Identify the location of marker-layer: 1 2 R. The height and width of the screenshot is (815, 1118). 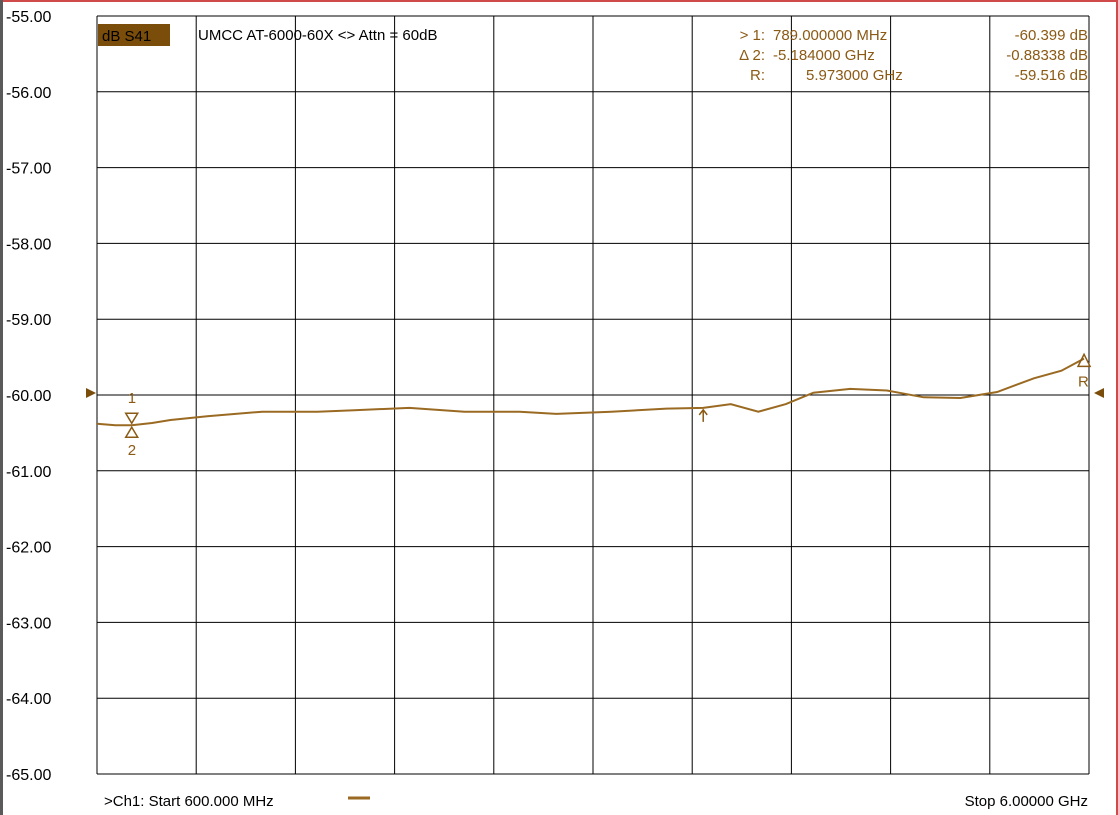
(608, 405).